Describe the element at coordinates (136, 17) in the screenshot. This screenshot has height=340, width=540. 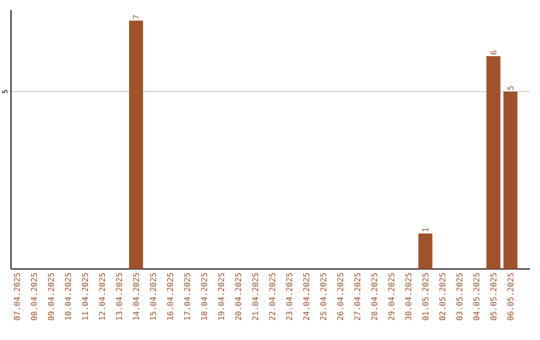
I see `data-label: 7` at that location.